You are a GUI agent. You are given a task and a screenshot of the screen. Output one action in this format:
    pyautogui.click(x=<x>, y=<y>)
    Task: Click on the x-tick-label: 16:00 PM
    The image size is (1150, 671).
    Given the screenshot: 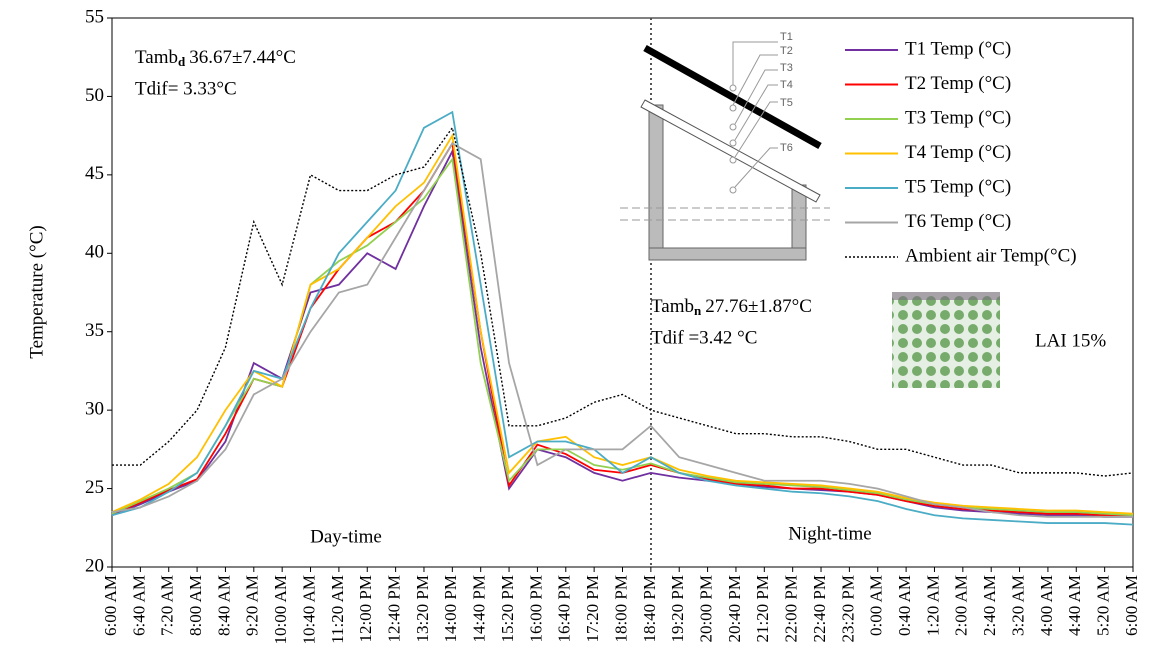 What is the action you would take?
    pyautogui.click(x=535, y=609)
    